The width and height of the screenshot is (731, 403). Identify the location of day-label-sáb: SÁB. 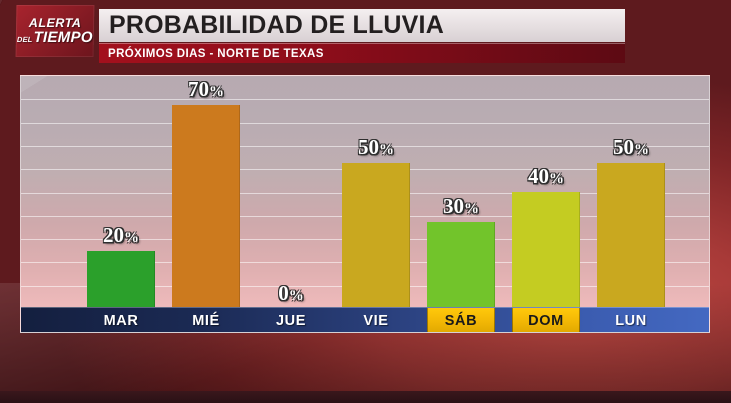
(461, 320).